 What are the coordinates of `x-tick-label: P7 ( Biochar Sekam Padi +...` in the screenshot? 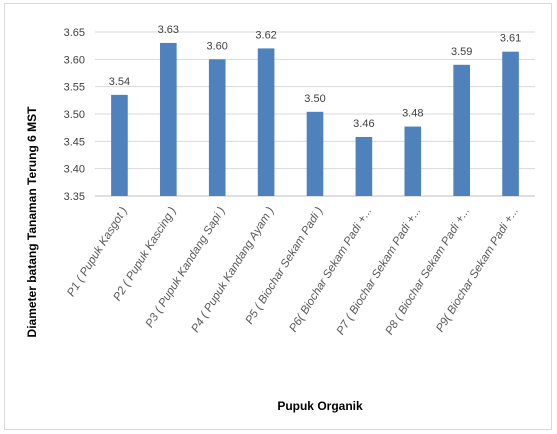 It's located at (379, 271).